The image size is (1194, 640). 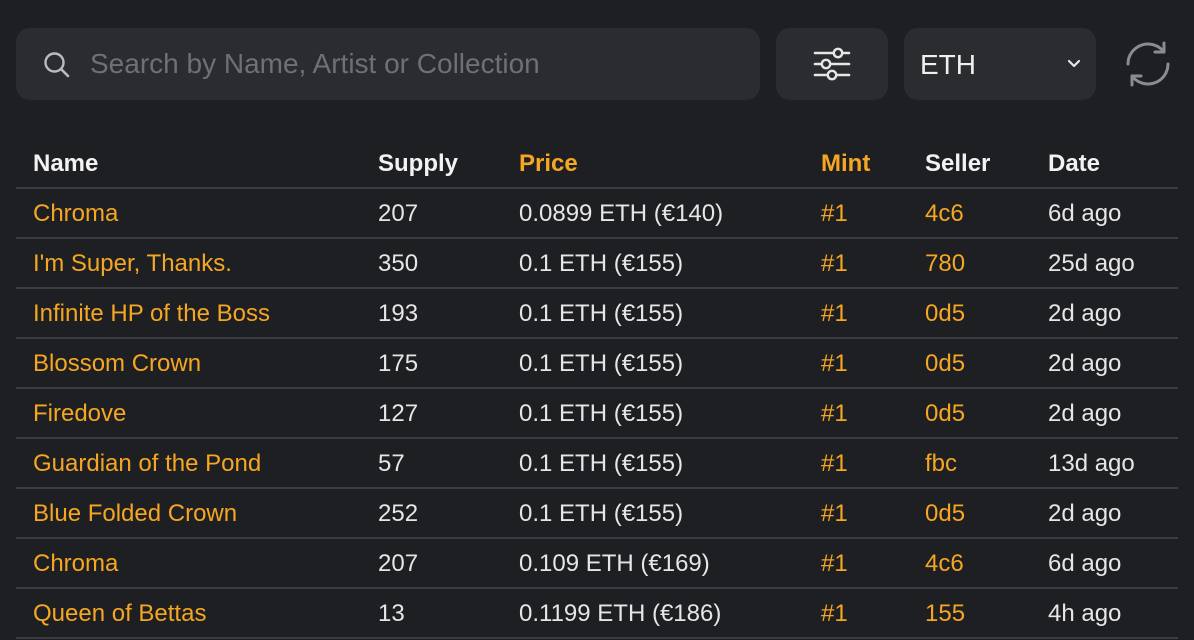 What do you see at coordinates (614, 563) in the screenshot?
I see `price-cell: 0.109 ETH (€169)` at bounding box center [614, 563].